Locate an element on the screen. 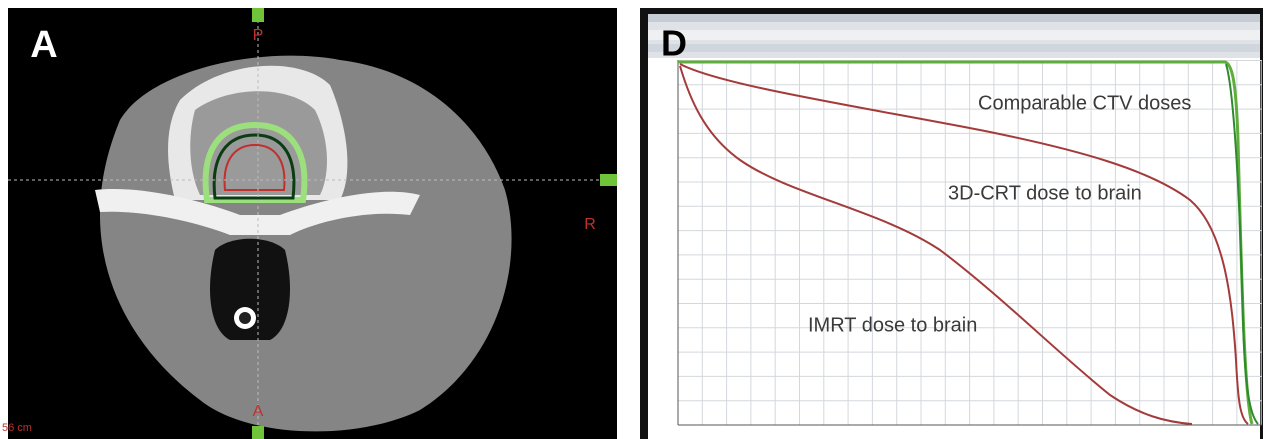 This screenshot has width=1269, height=439. tab-bar is located at coordinates (954, 48).